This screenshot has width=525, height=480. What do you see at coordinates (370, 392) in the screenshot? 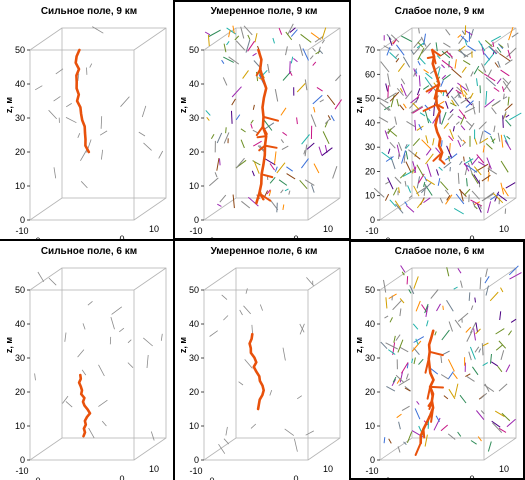
I see `z-tick-label: 20` at bounding box center [370, 392].